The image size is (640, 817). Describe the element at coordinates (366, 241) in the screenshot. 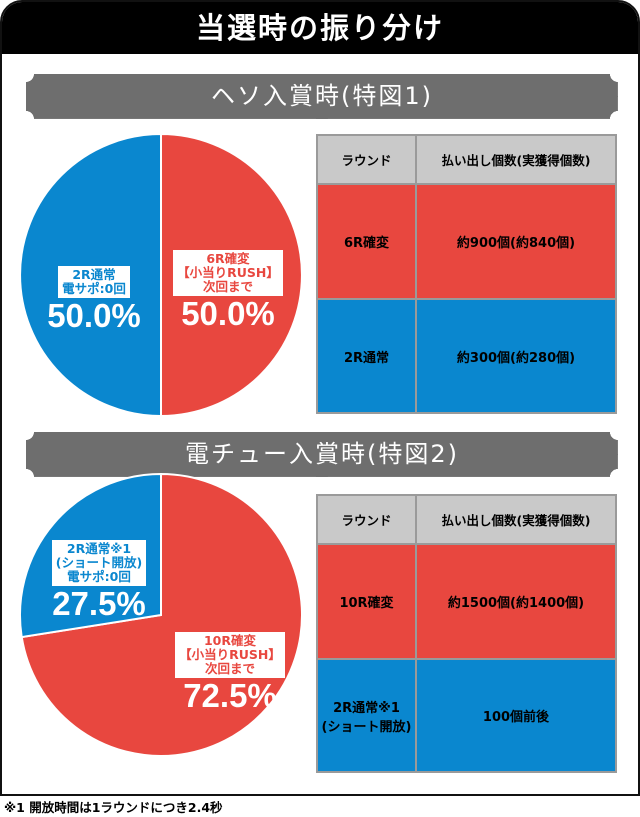

I see `table-cell: 6R確変` at that location.